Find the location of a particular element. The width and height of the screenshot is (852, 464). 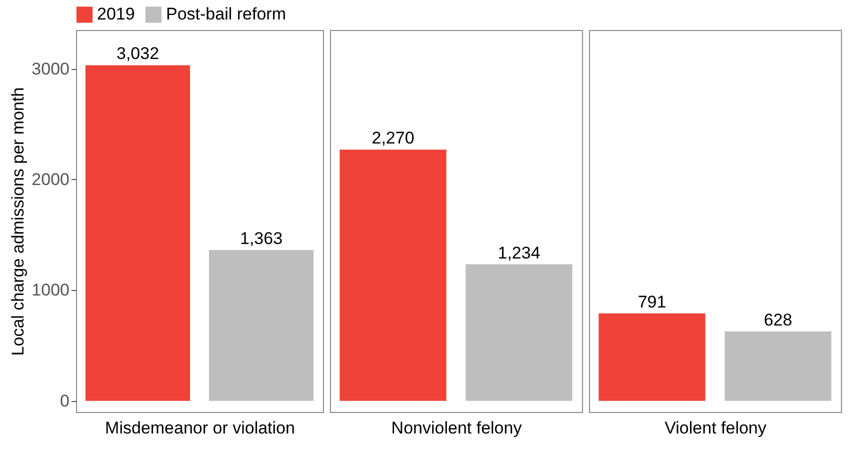

data-label: 3,032 is located at coordinates (138, 54).